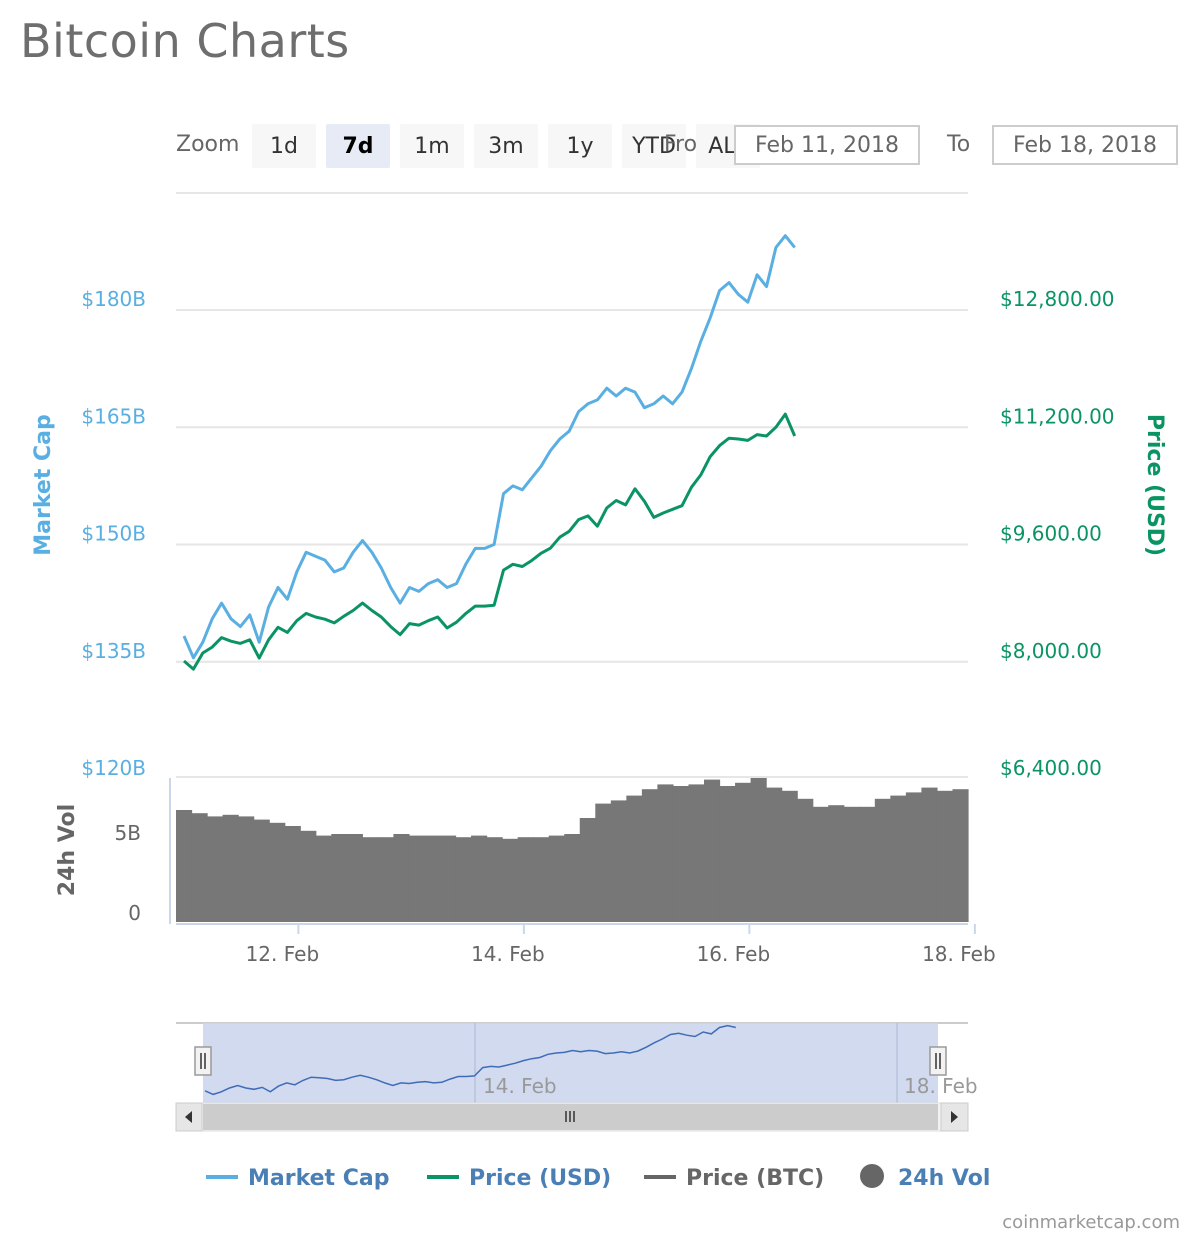  Describe the element at coordinates (284, 146) in the screenshot. I see `zoom-1d-button: 1d` at that location.